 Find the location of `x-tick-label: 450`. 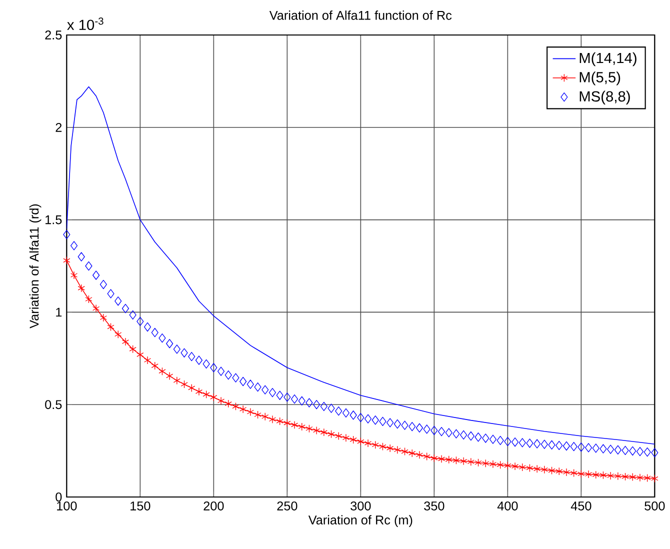

x-tick-label: 450 is located at coordinates (581, 505).